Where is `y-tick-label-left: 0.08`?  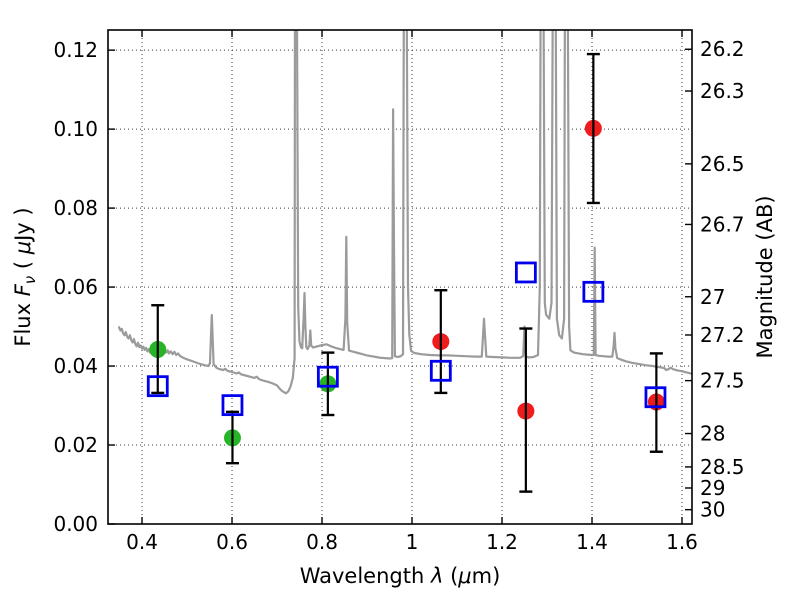 y-tick-label-left: 0.08 is located at coordinates (75, 208).